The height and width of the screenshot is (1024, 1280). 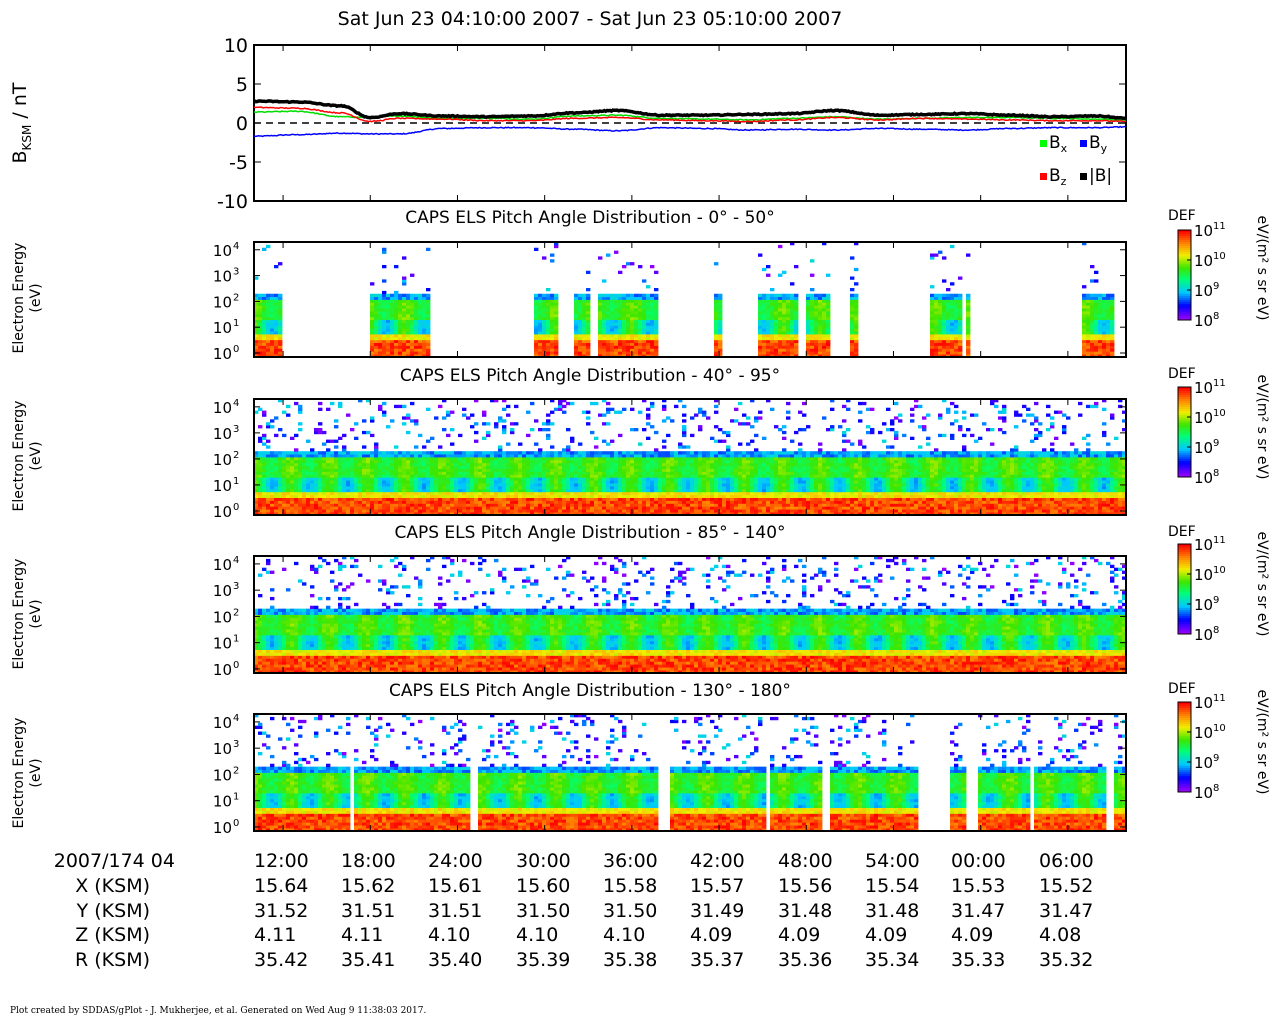 What do you see at coordinates (1064, 181) in the screenshot?
I see `legend-label-sub: z` at bounding box center [1064, 181].